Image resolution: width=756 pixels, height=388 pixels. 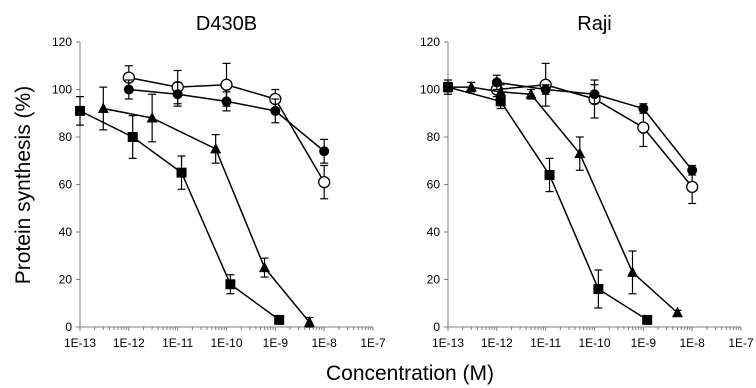 What do you see at coordinates (594, 24) in the screenshot?
I see `chart-title: Raji` at bounding box center [594, 24].